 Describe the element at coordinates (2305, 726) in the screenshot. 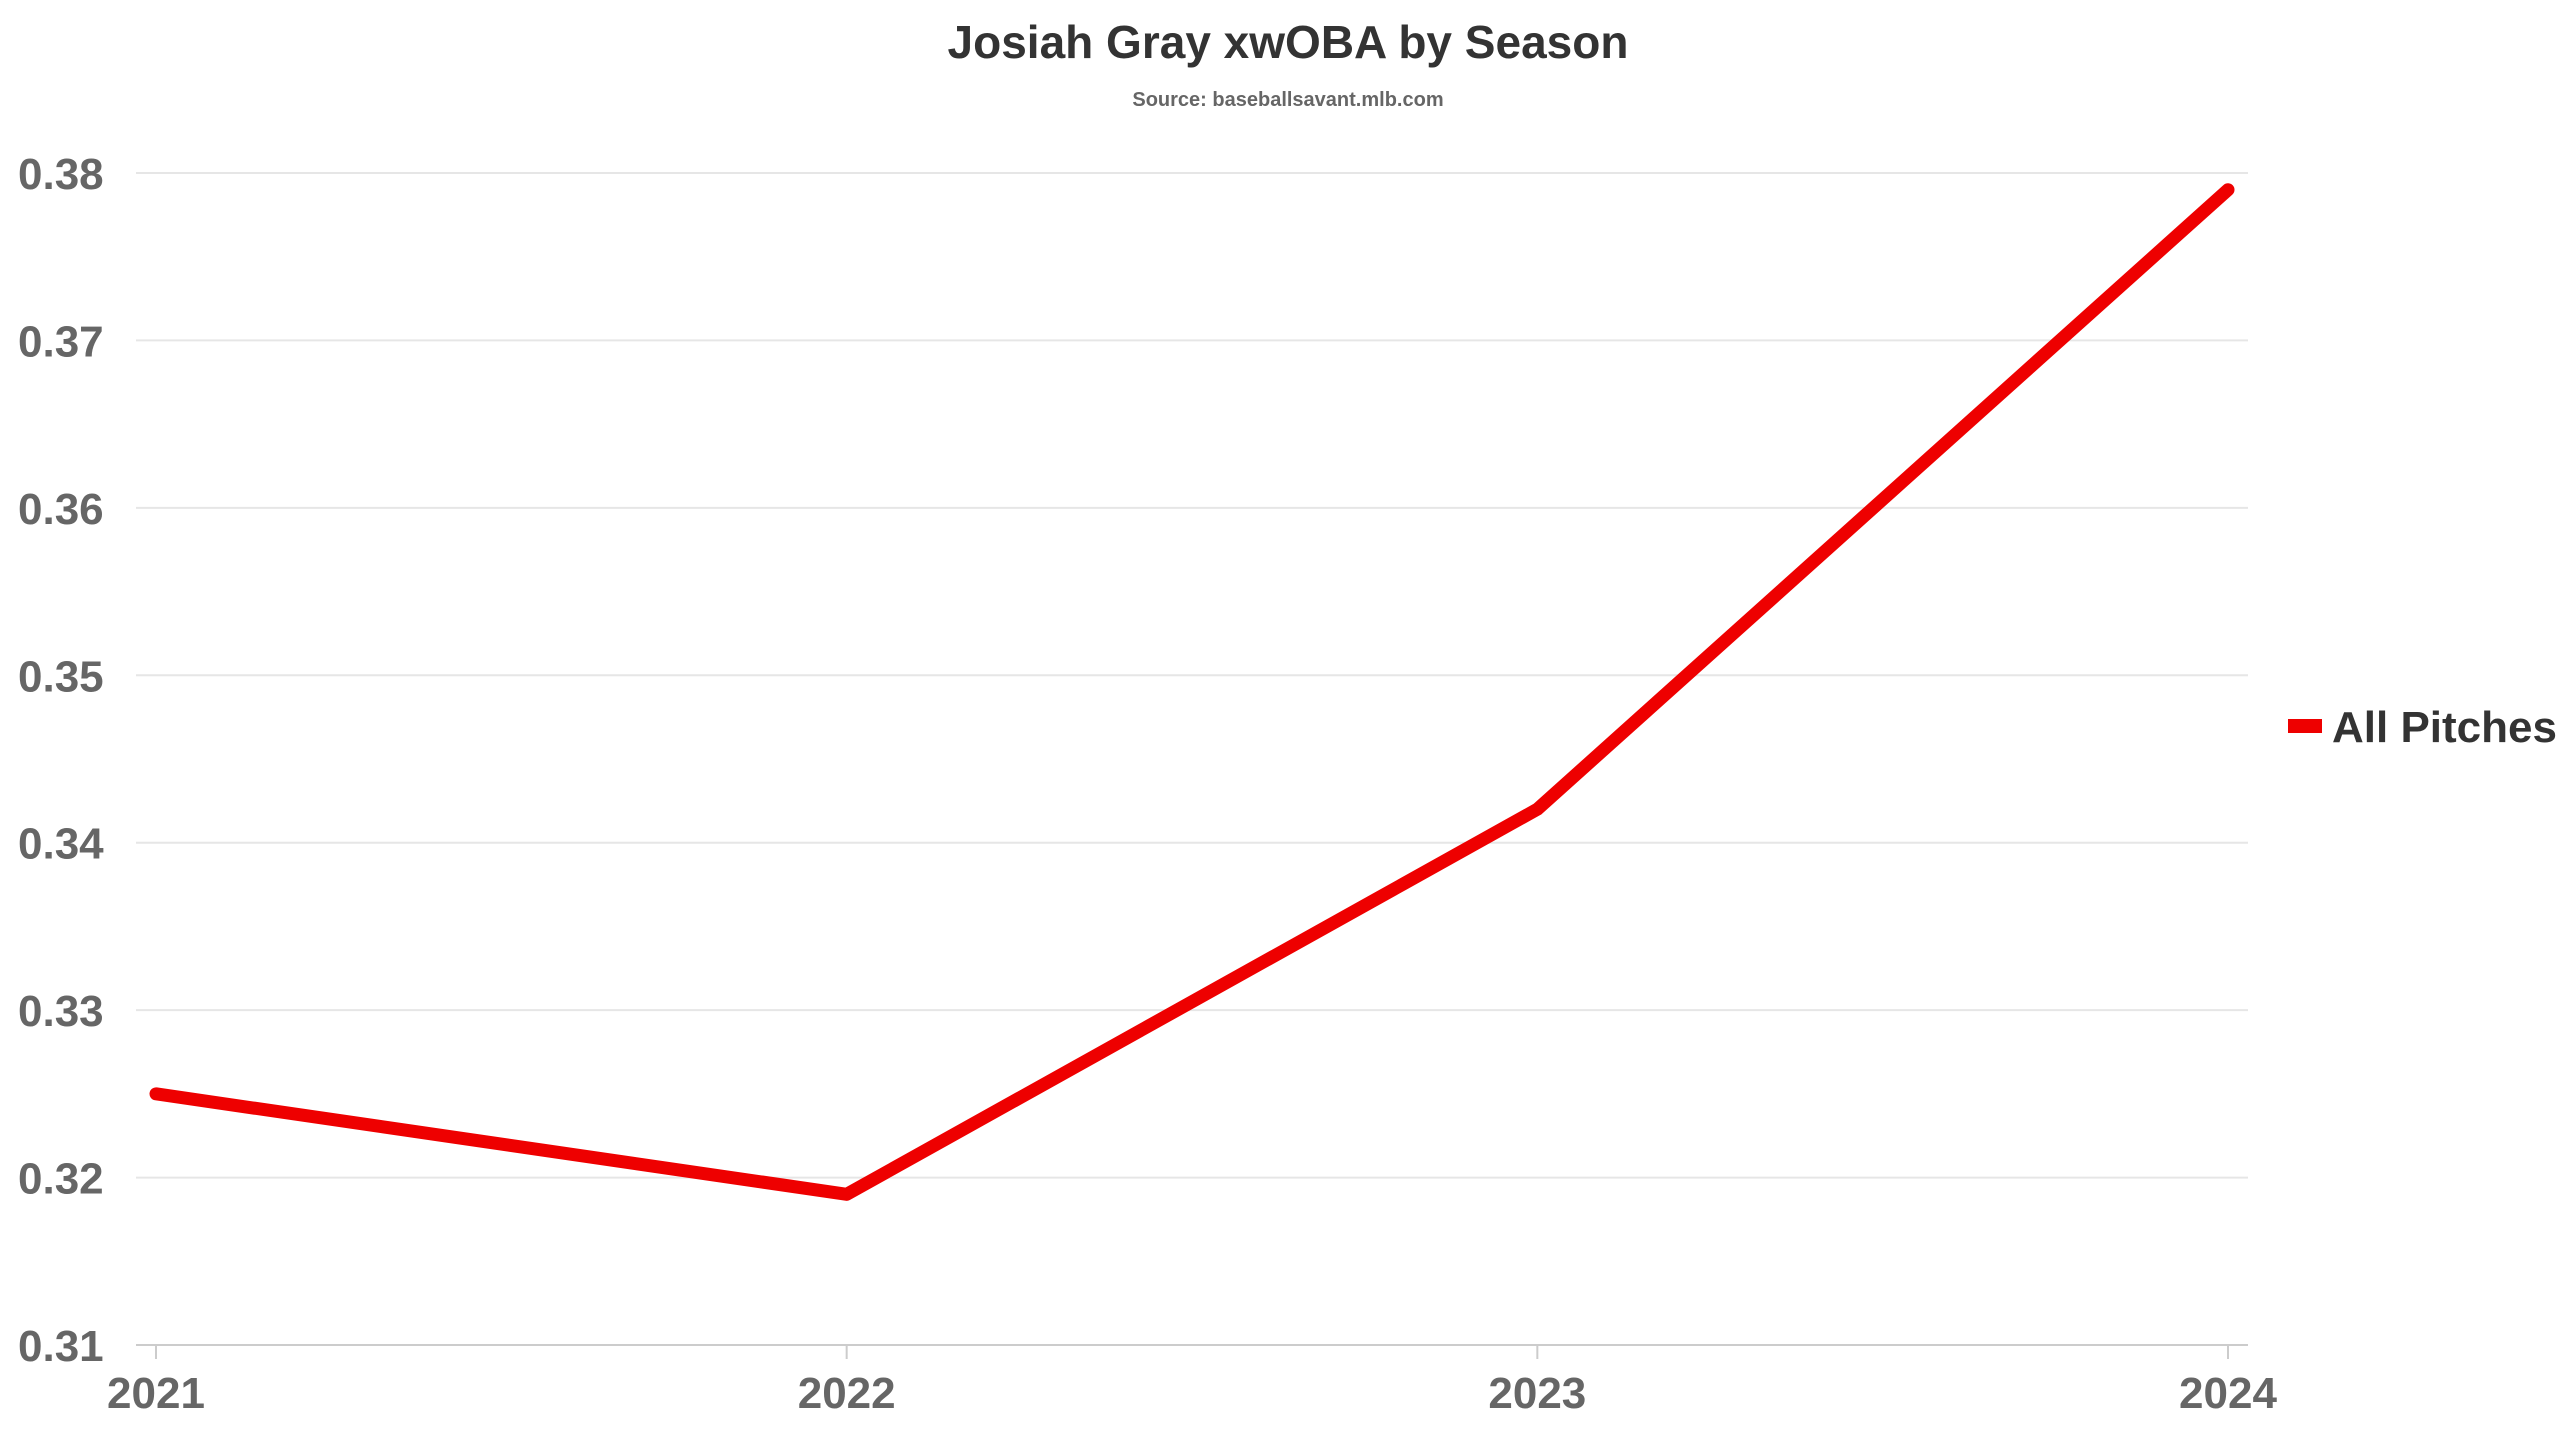

I see `legend-swatch-all-pitches` at that location.